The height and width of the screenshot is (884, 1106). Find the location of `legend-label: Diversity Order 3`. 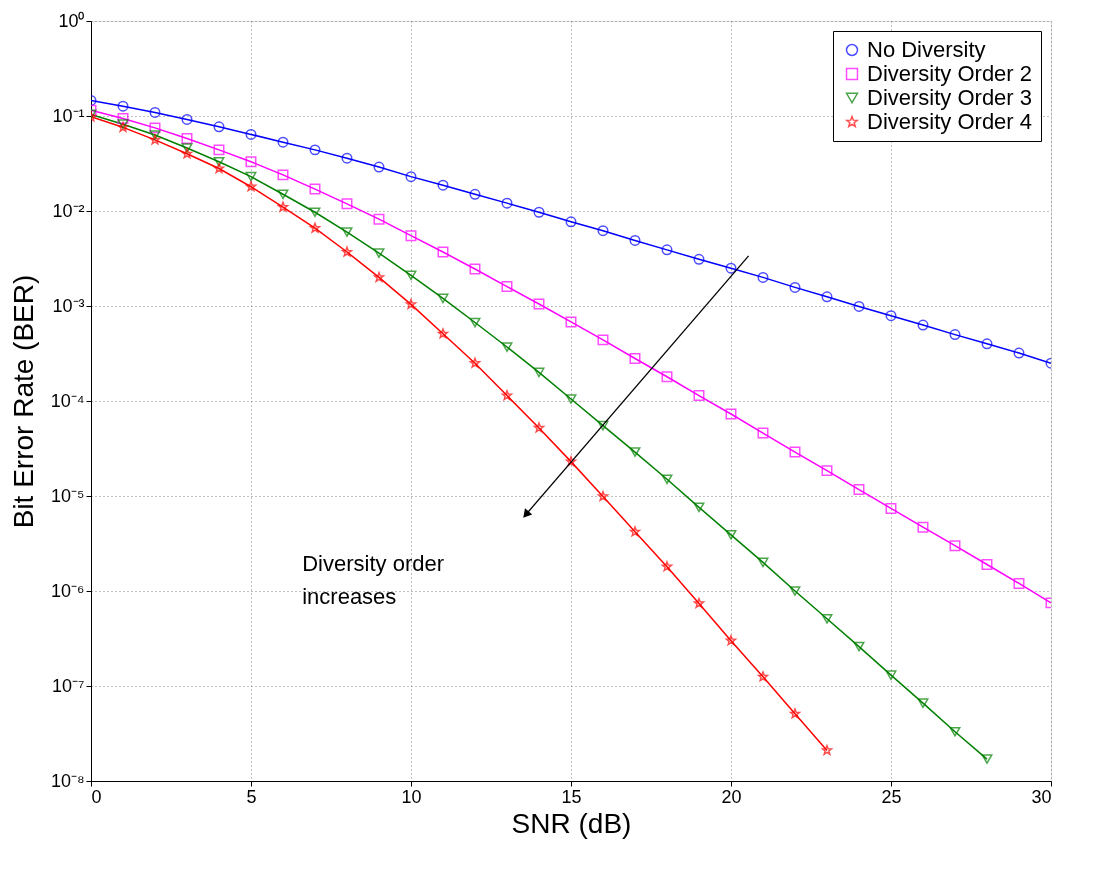

legend-label: Diversity Order 3 is located at coordinates (950, 97).